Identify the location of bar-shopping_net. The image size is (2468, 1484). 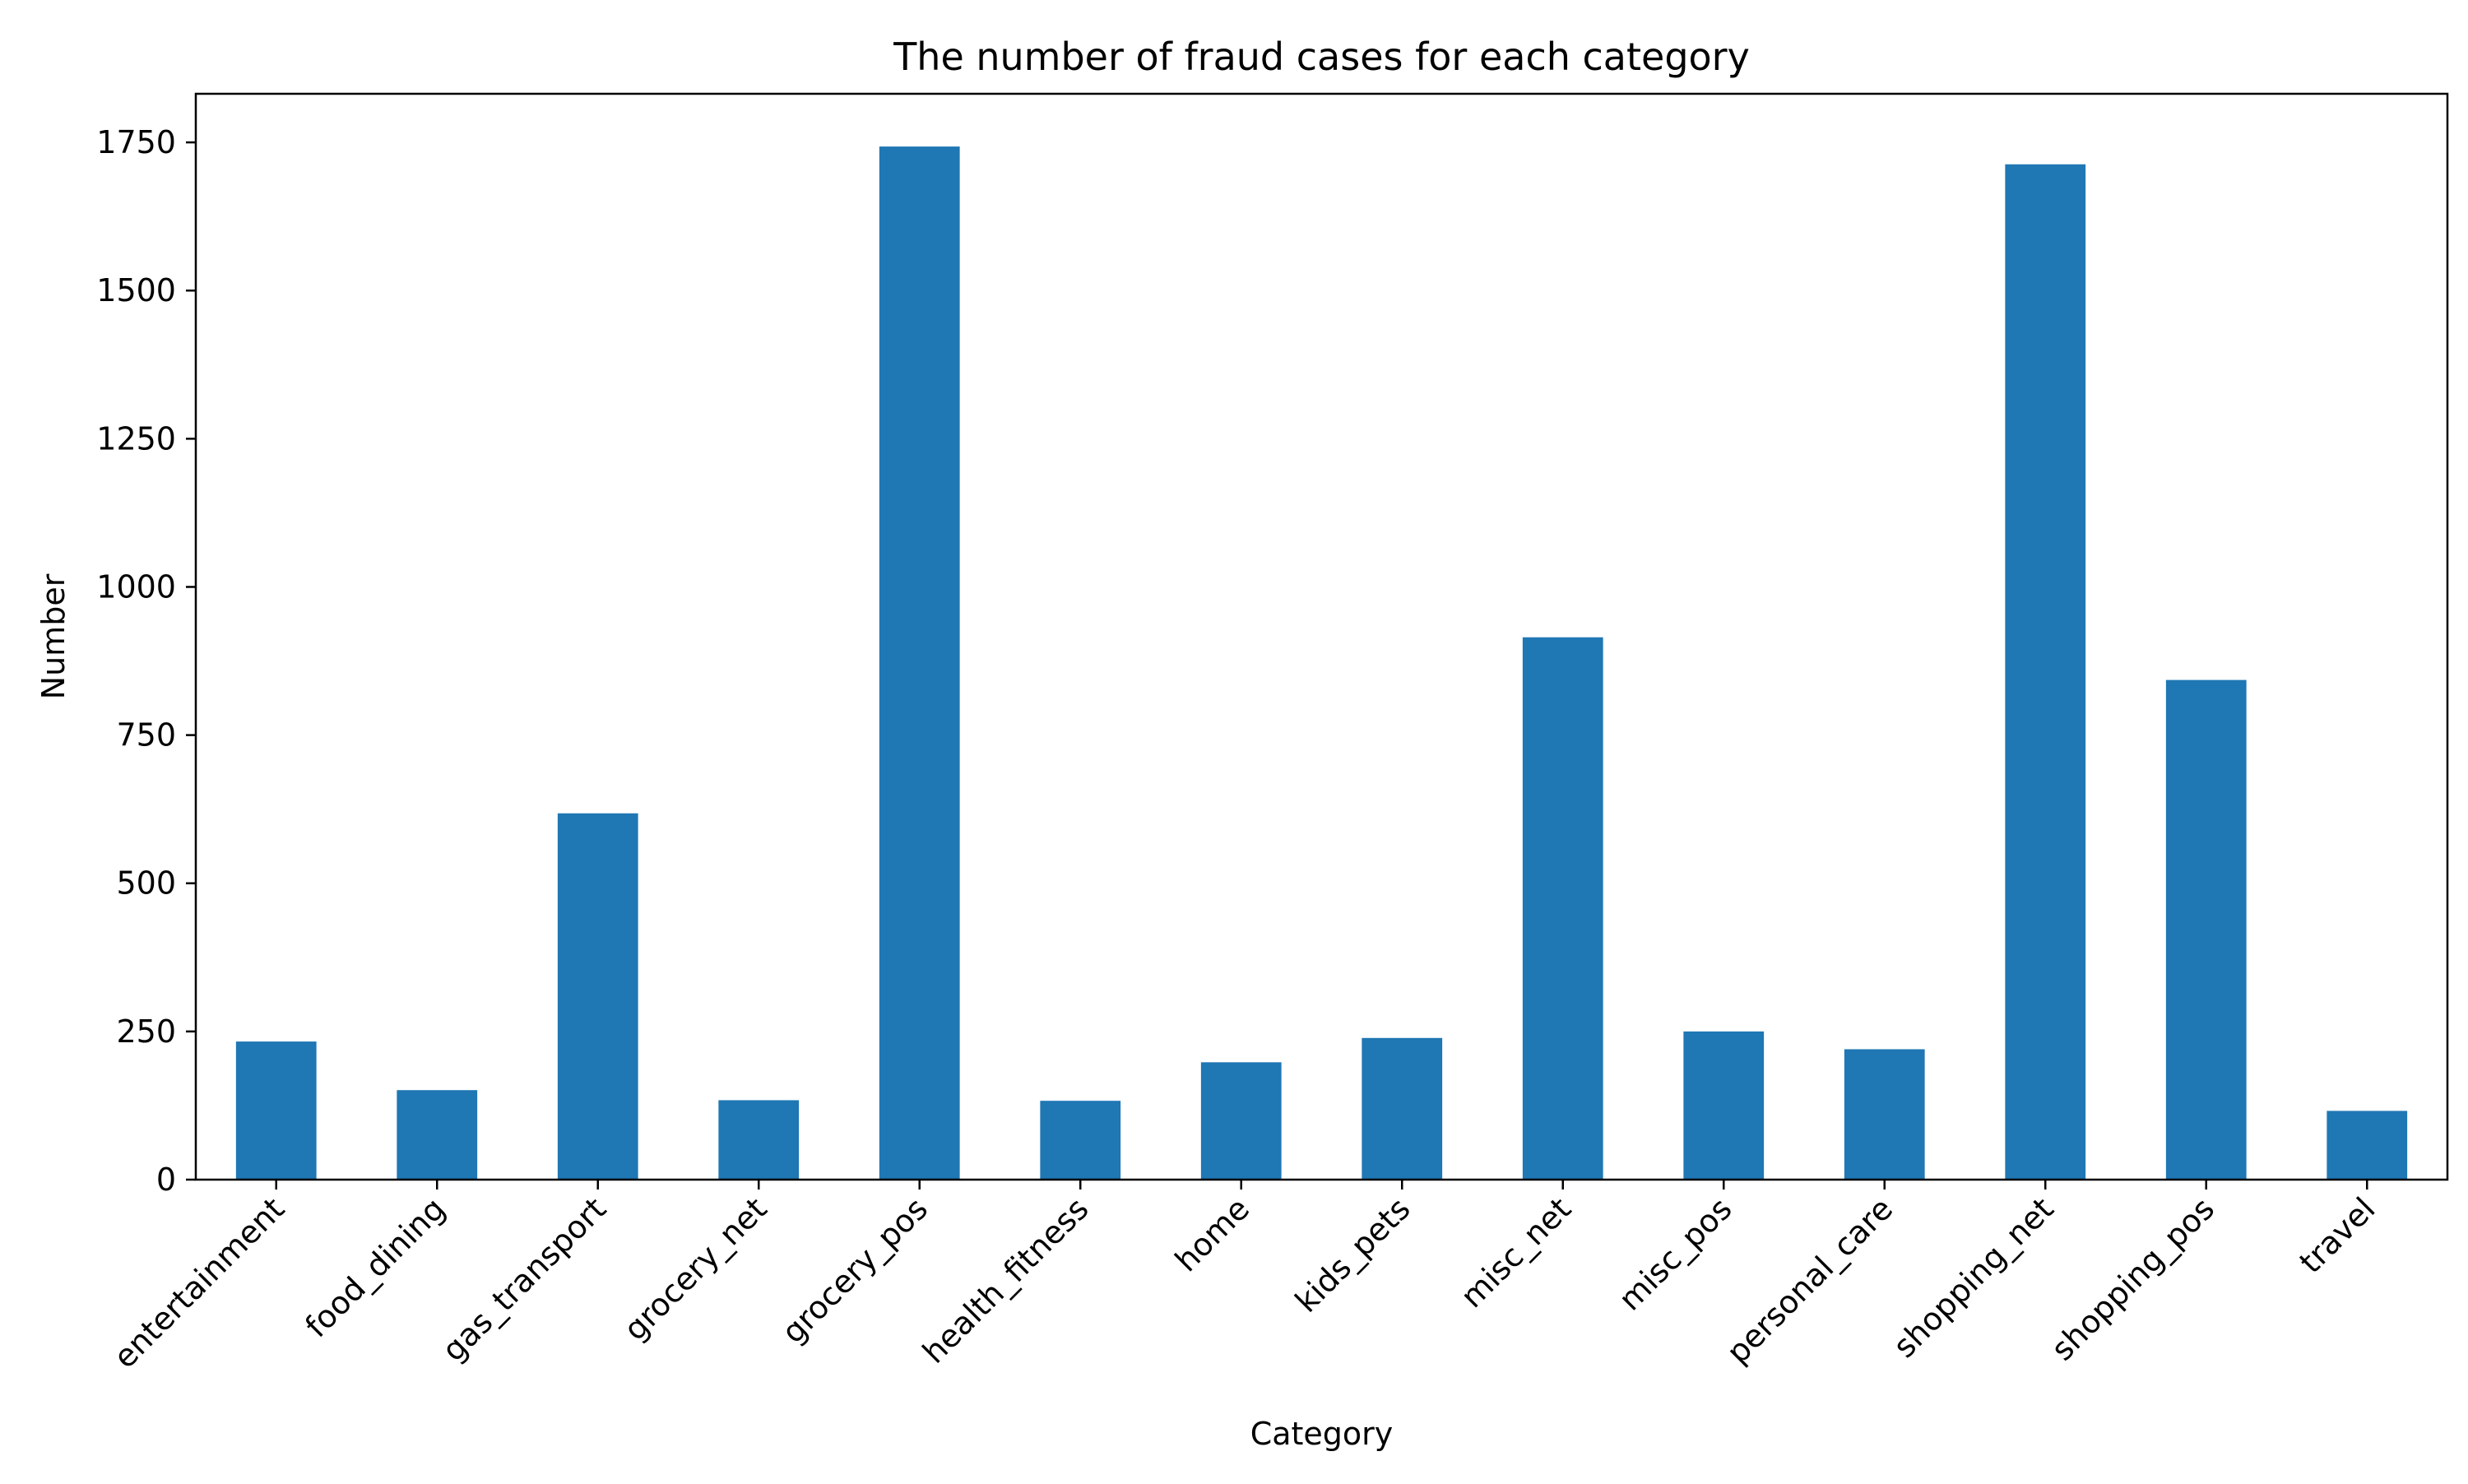
(2045, 672).